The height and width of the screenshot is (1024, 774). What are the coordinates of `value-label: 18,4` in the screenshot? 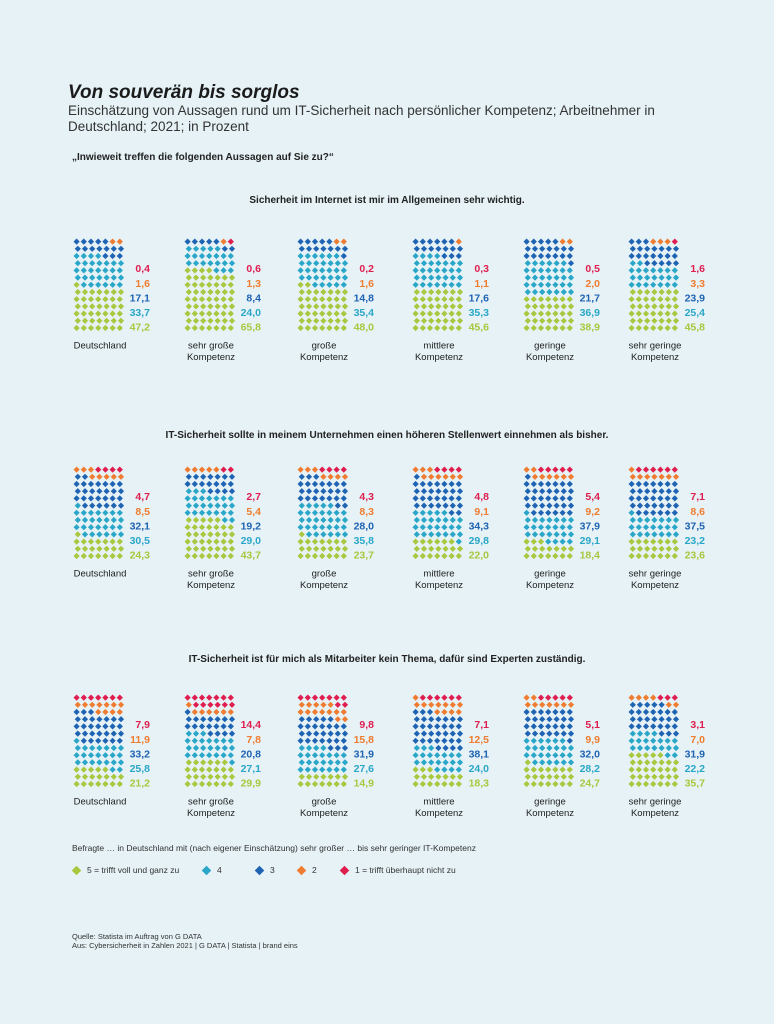 It's located at (590, 556).